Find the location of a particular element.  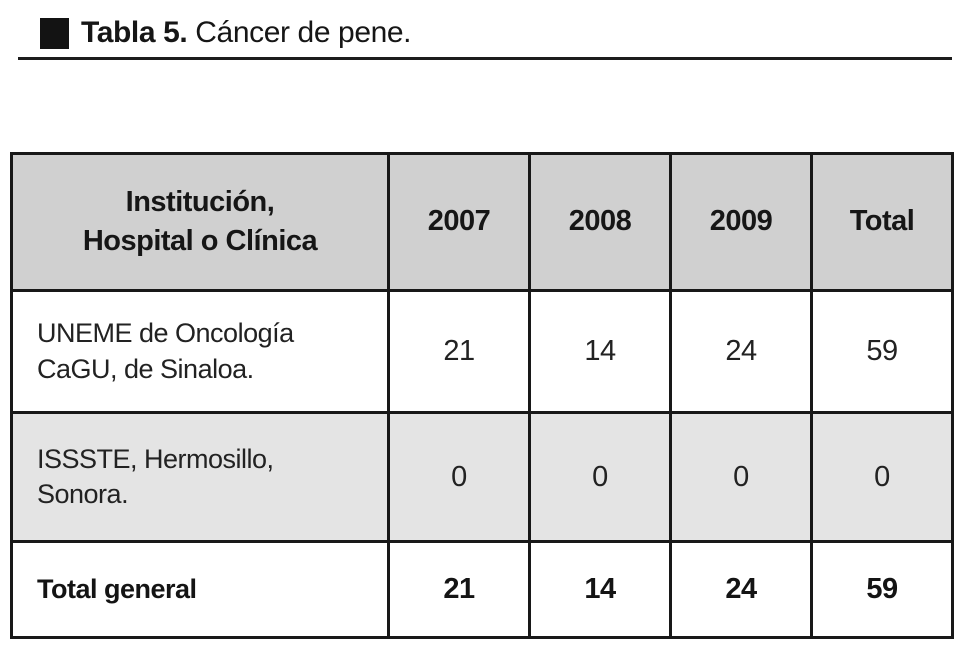

column-header-institution-line2: Hospital o Clínica is located at coordinates (200, 241).